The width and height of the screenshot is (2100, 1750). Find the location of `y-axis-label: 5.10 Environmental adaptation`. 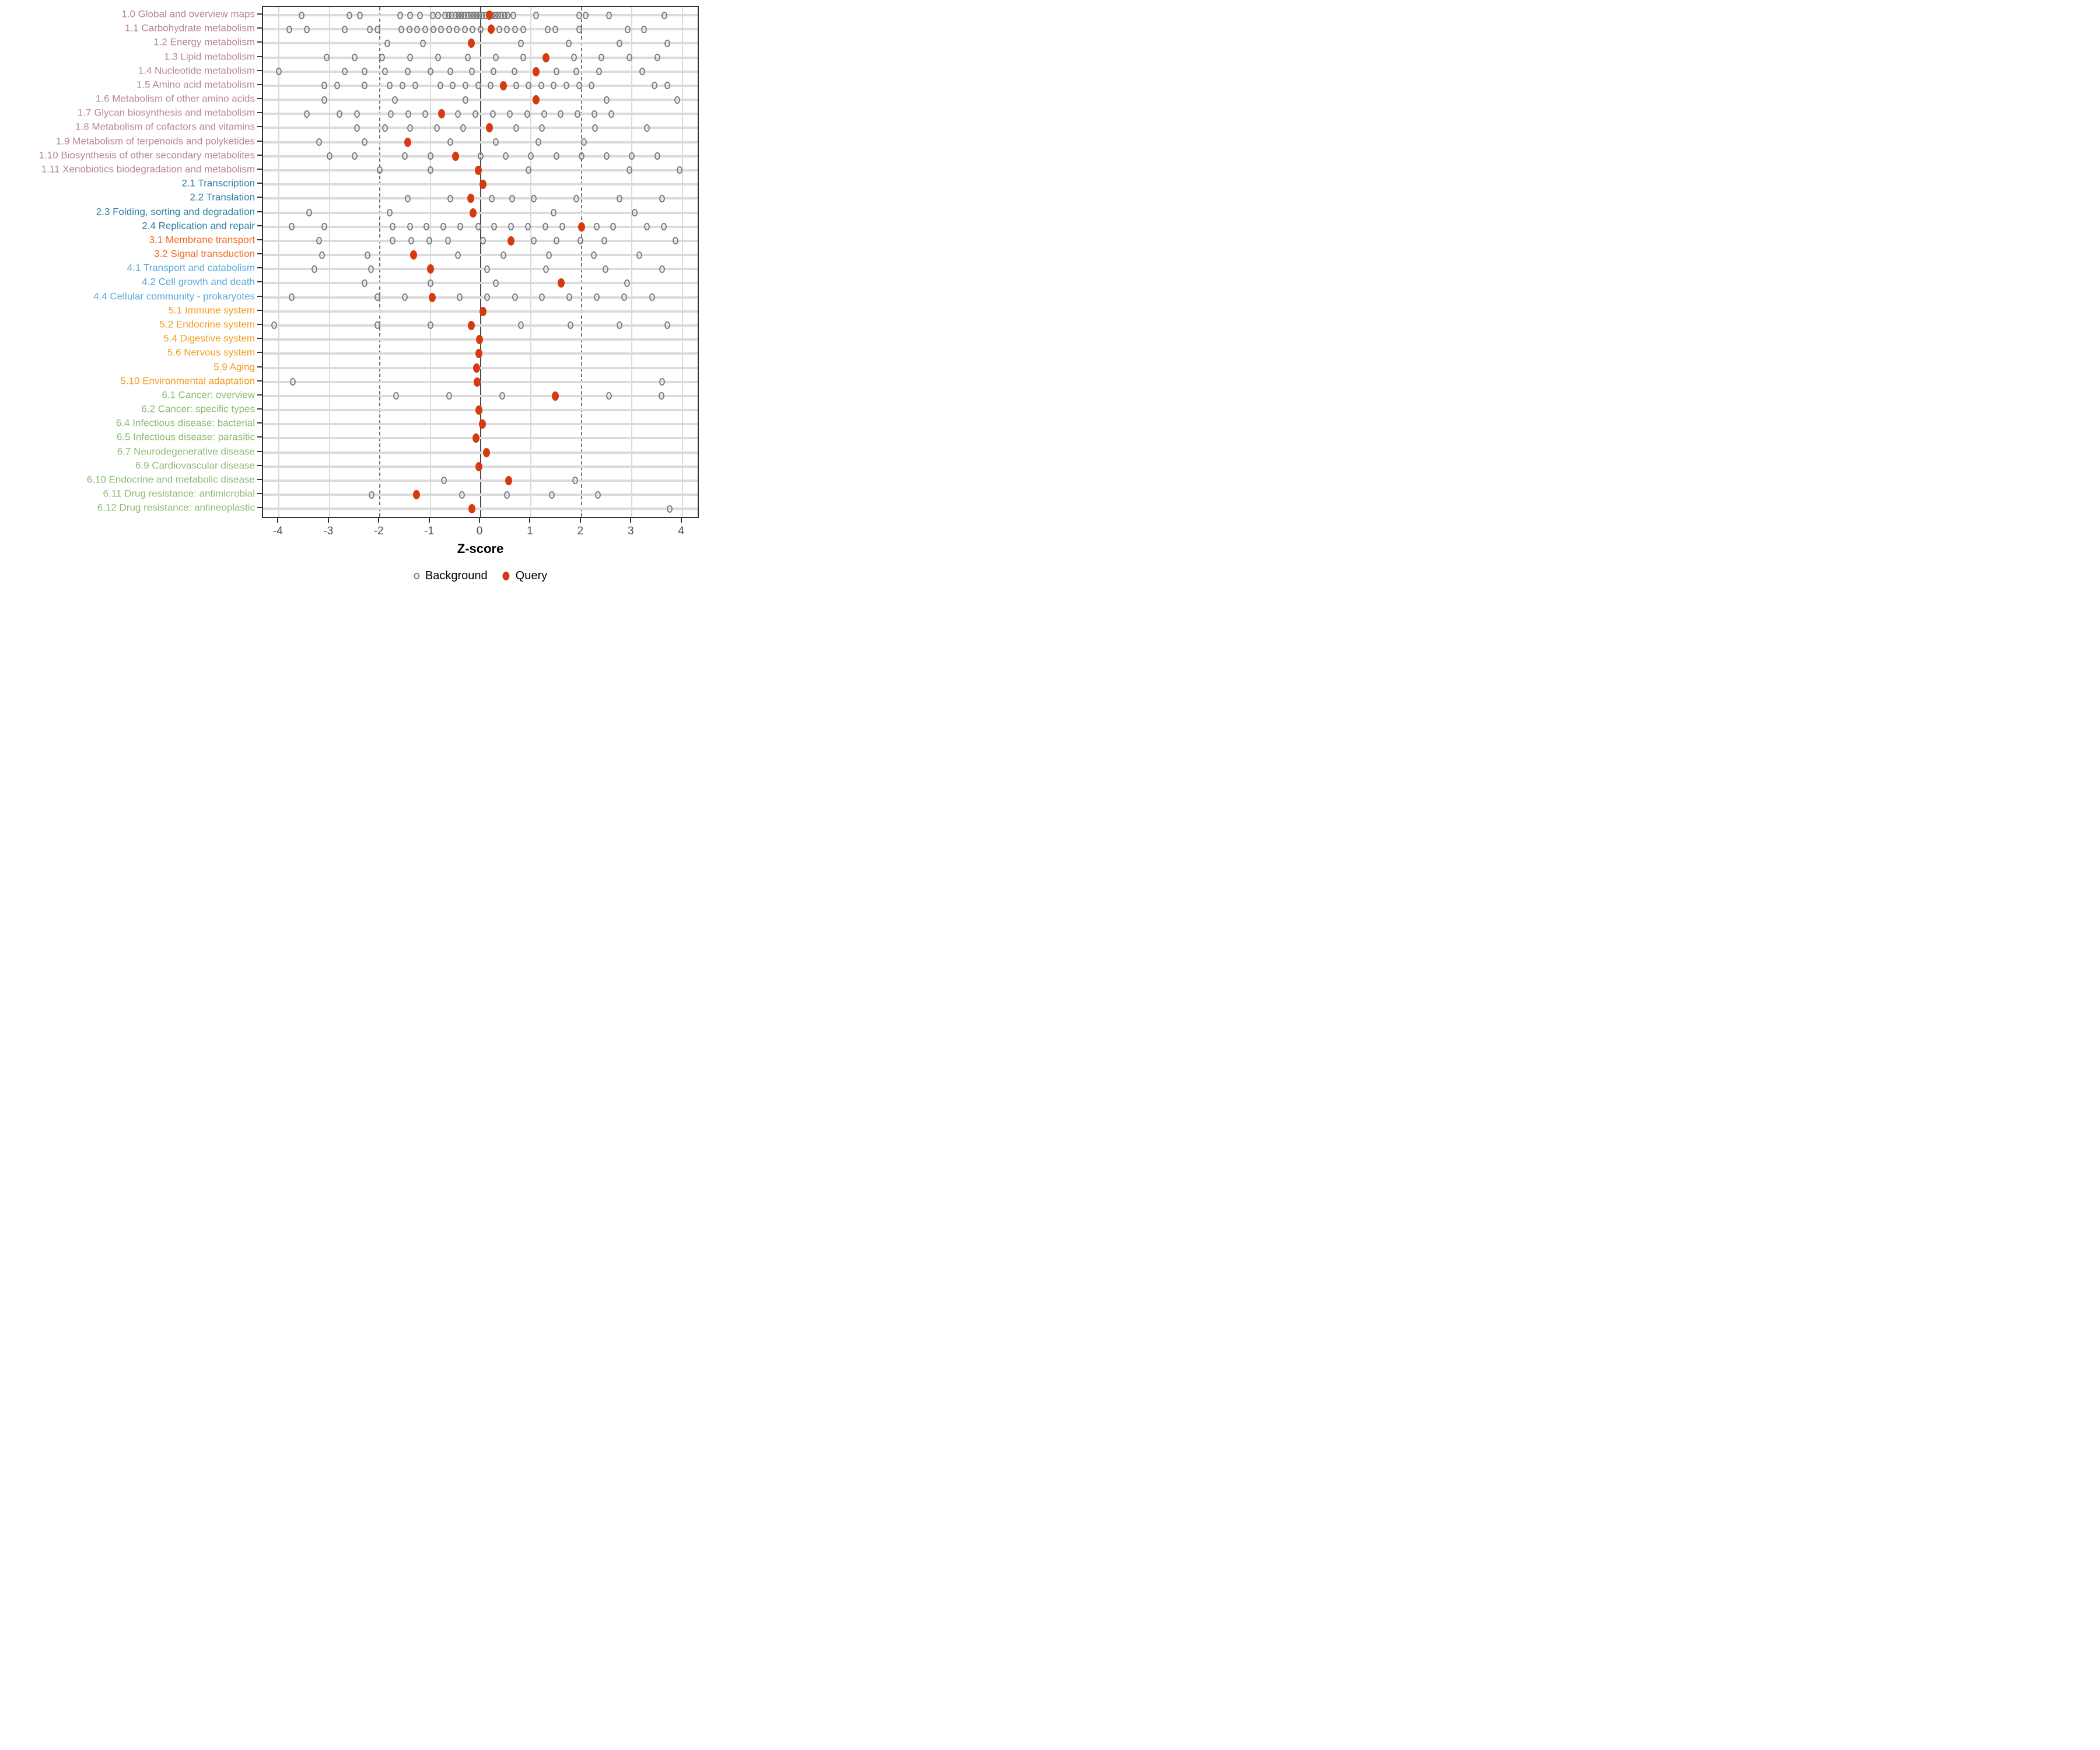

y-axis-label: 5.10 Environmental adaptation is located at coordinates (187, 381).